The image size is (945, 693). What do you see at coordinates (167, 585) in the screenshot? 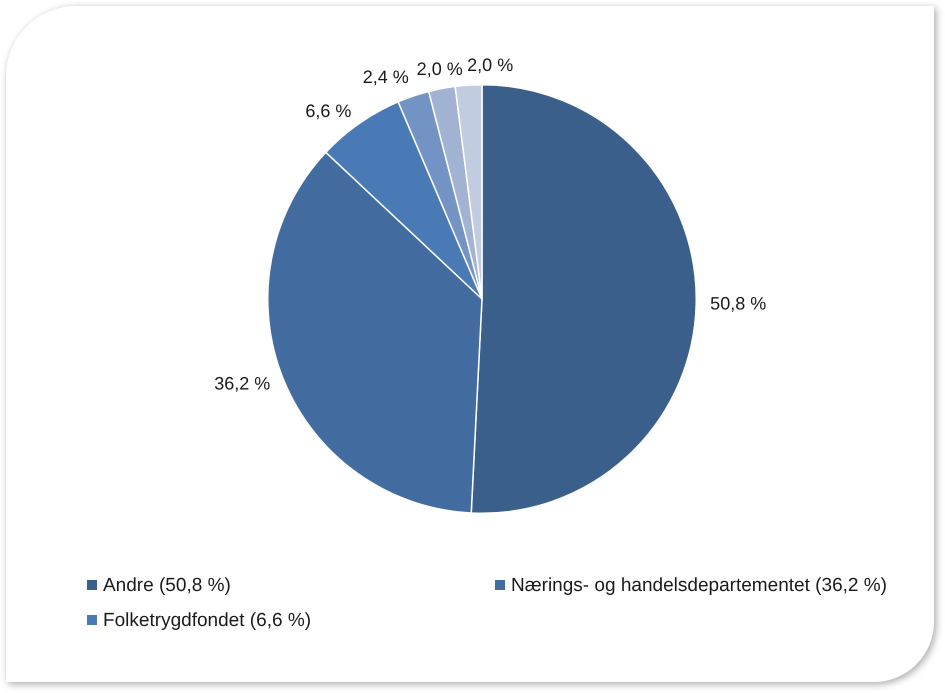
I see `legend-label: Andre (50,8 %)` at bounding box center [167, 585].